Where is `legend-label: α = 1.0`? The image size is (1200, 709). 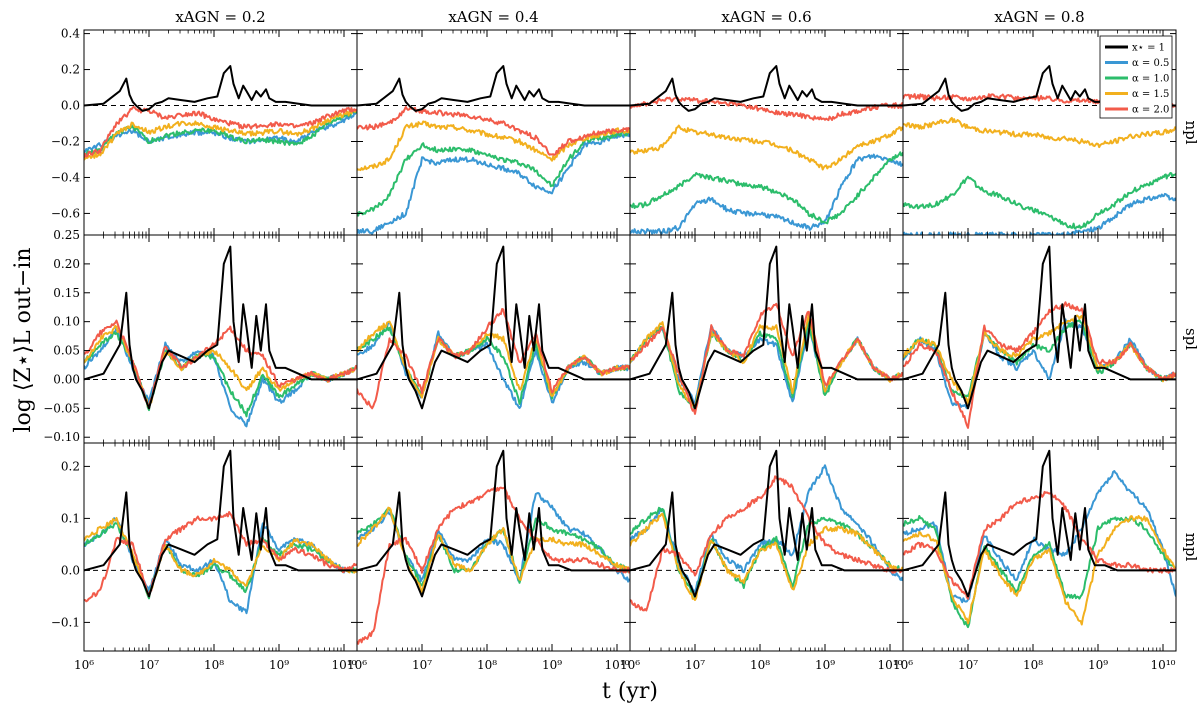
legend-label: α = 1.0 is located at coordinates (1150, 79).